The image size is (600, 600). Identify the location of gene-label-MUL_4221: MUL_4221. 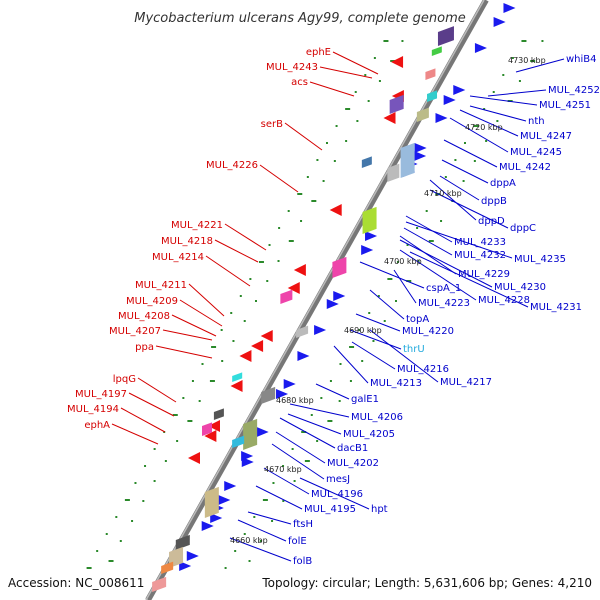
(197, 225).